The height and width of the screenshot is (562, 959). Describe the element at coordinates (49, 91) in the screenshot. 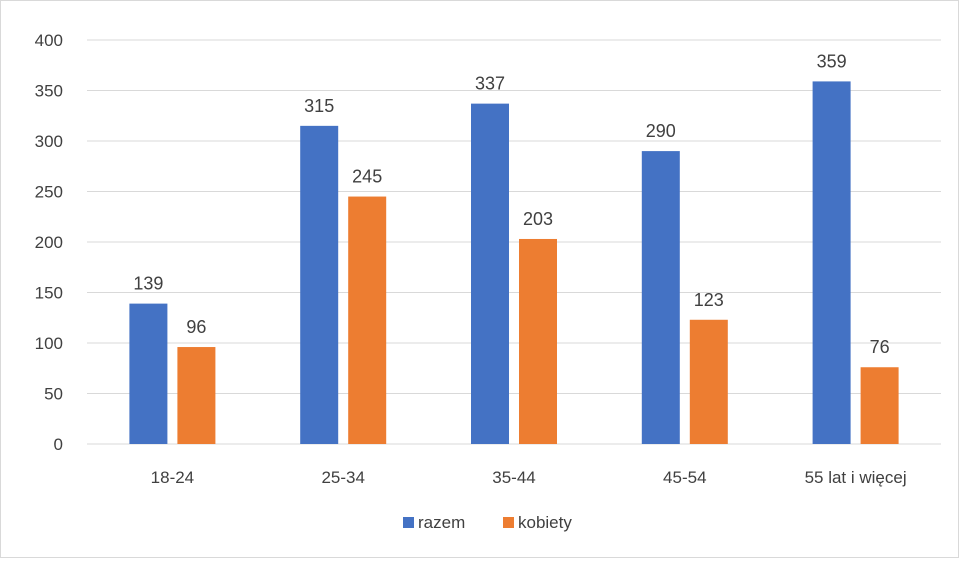

I see `y-tick-label: 350` at that location.